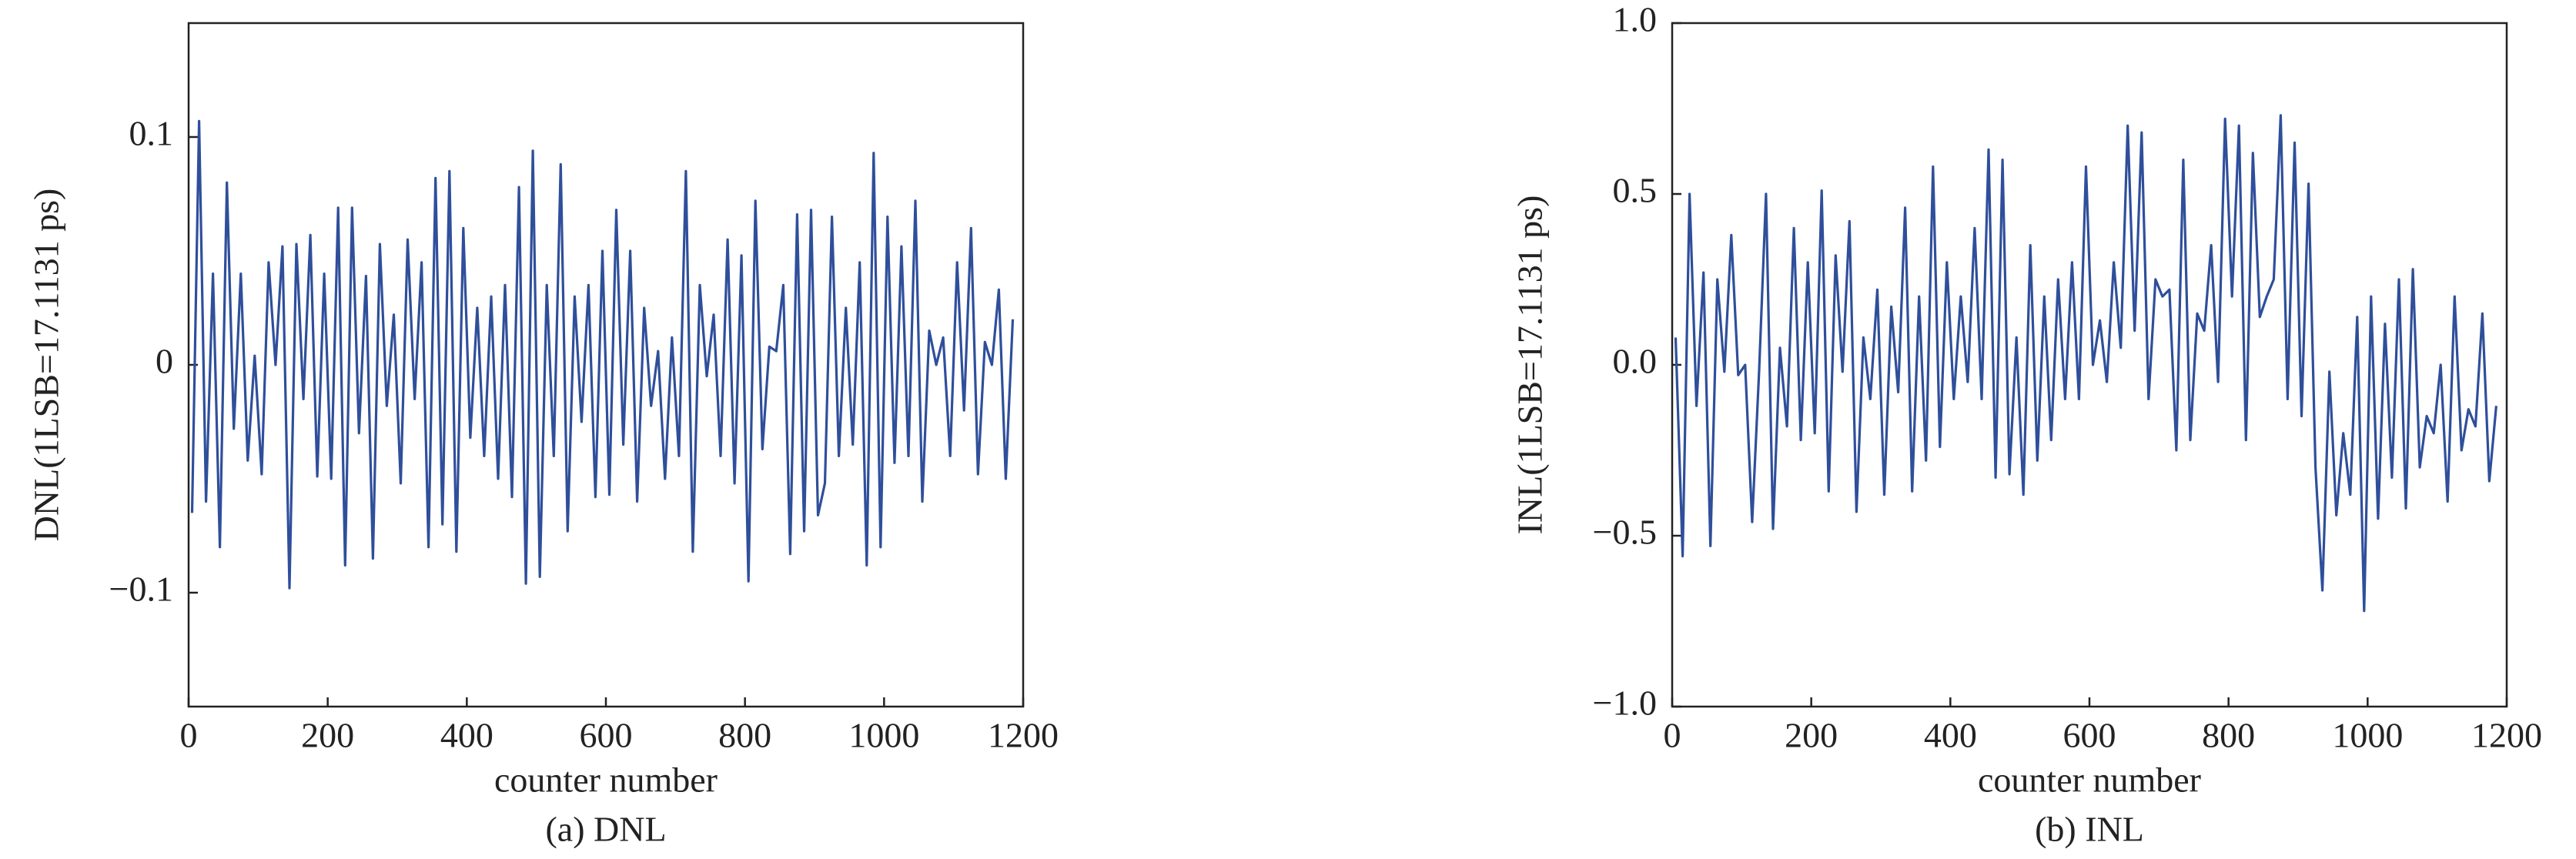  Describe the element at coordinates (165, 362) in the screenshot. I see `y-tick-label: 0` at that location.